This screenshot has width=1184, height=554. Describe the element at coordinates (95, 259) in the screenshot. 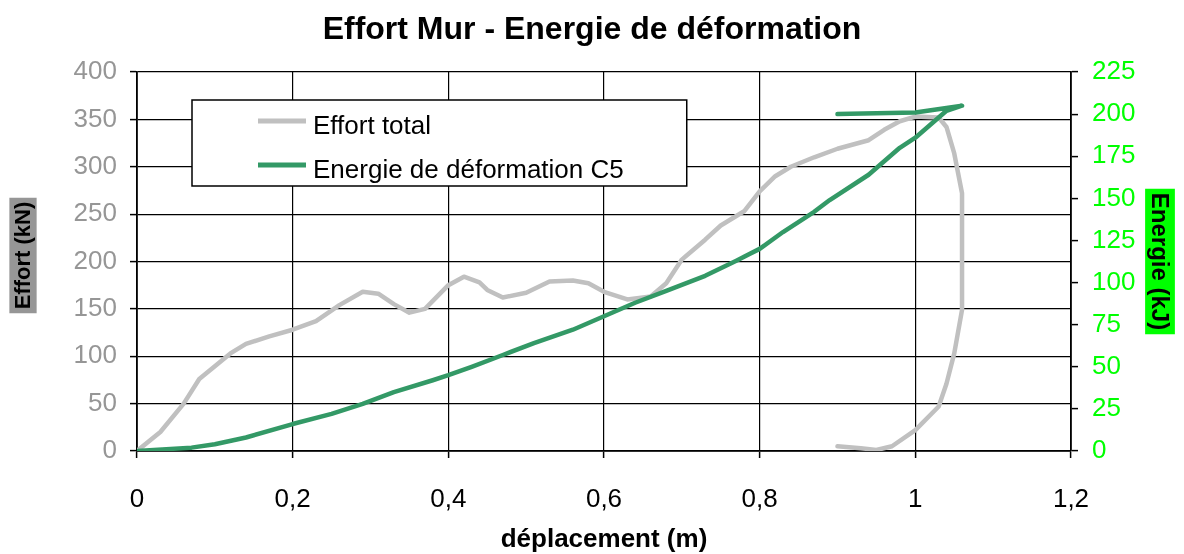

I see `y-tick-label: 200` at that location.